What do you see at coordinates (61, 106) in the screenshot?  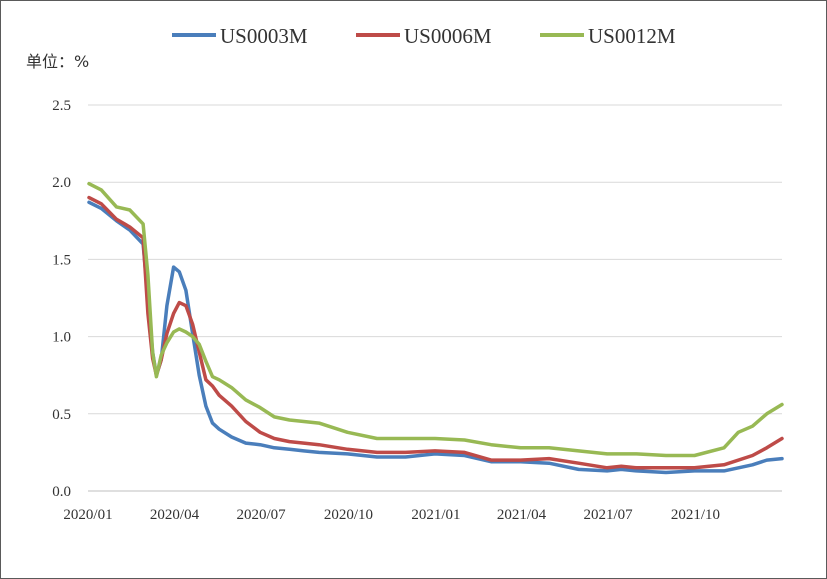 I see `y-tick-label: 2.5` at bounding box center [61, 106].